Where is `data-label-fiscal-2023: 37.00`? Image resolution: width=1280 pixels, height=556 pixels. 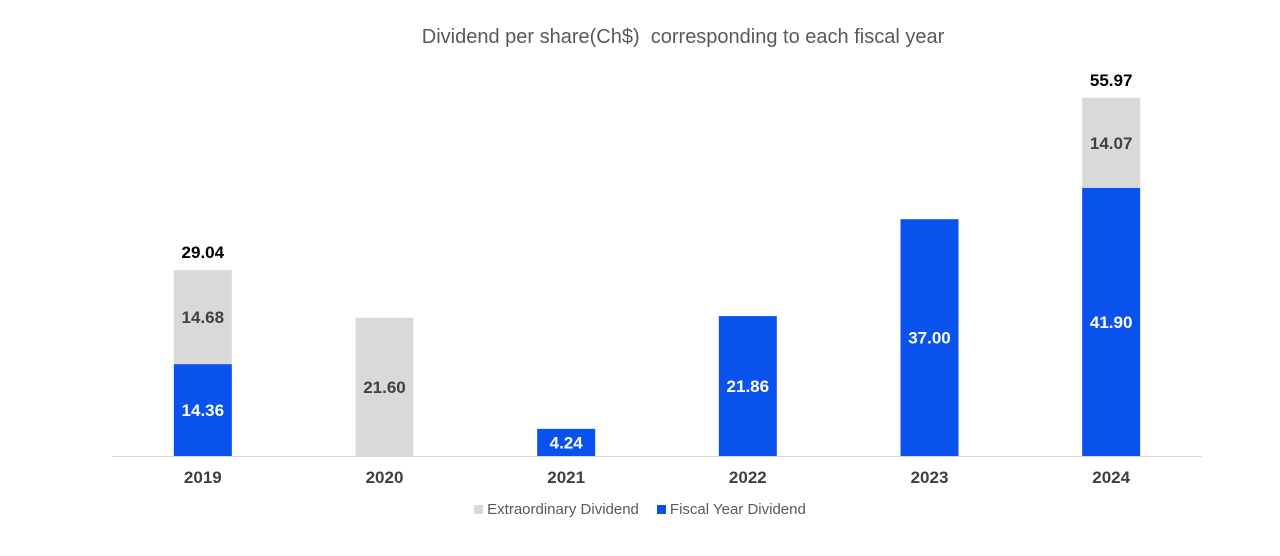 data-label-fiscal-2023: 37.00 is located at coordinates (929, 338).